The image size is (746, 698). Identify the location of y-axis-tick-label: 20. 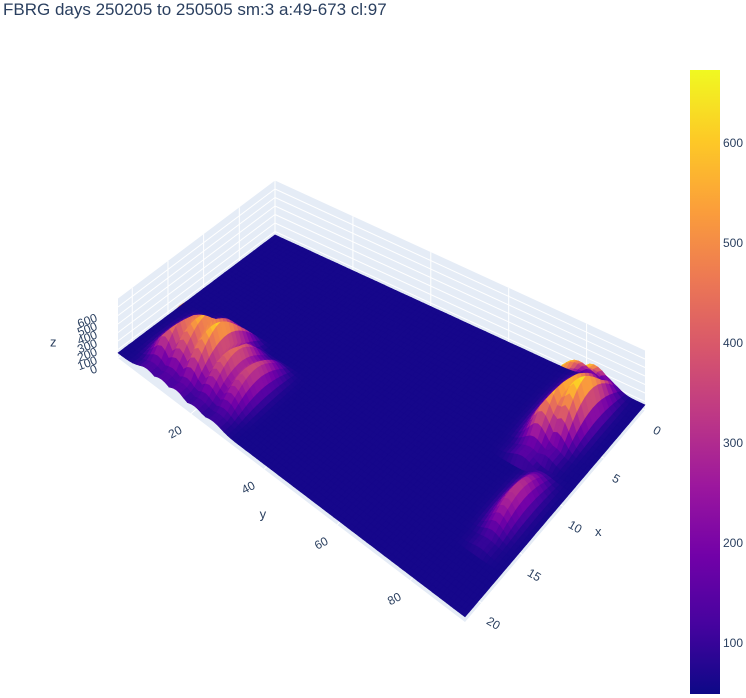
(175, 432).